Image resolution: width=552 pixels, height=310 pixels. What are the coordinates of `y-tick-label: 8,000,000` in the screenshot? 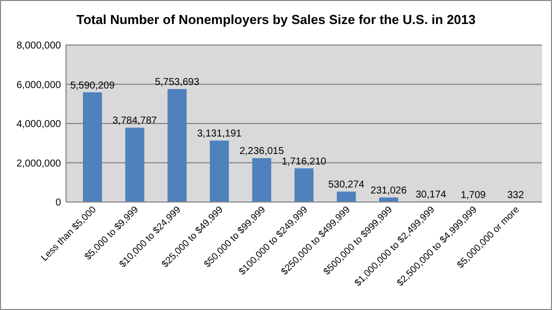 It's located at (39, 46).